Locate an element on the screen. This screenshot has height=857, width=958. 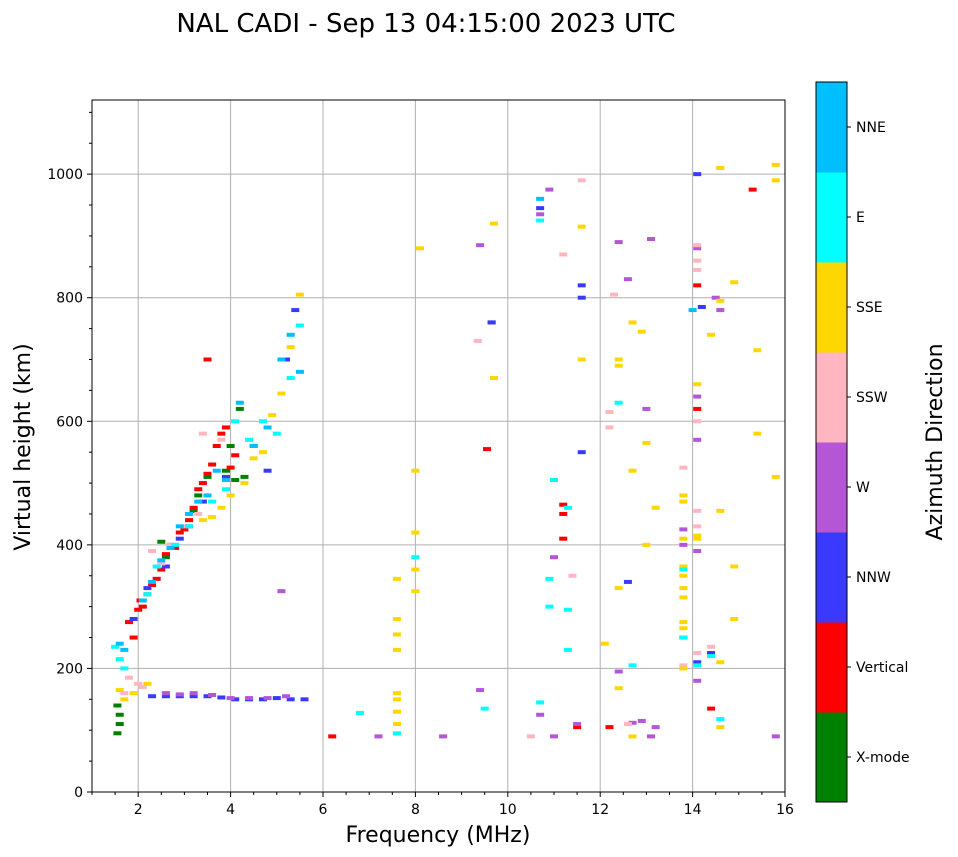
colorbar-tick-label: NNE is located at coordinates (871, 128).